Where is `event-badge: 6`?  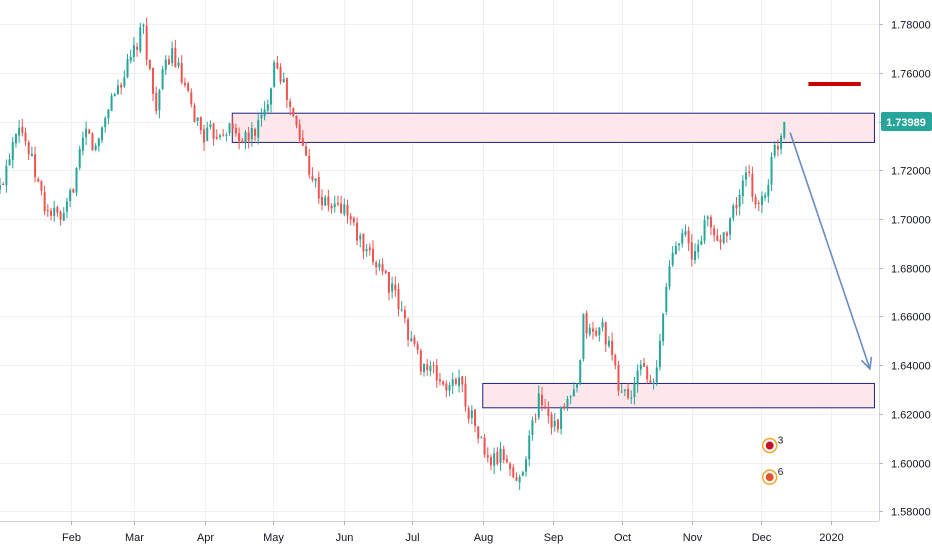
event-badge: 6 is located at coordinates (772, 476).